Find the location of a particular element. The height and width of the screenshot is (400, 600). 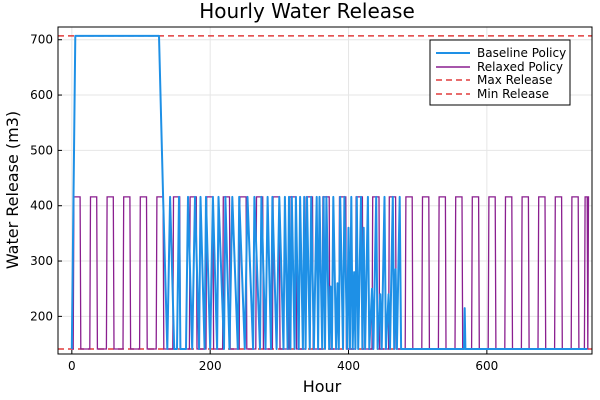

y-tick-label: 700 is located at coordinates (41, 40).